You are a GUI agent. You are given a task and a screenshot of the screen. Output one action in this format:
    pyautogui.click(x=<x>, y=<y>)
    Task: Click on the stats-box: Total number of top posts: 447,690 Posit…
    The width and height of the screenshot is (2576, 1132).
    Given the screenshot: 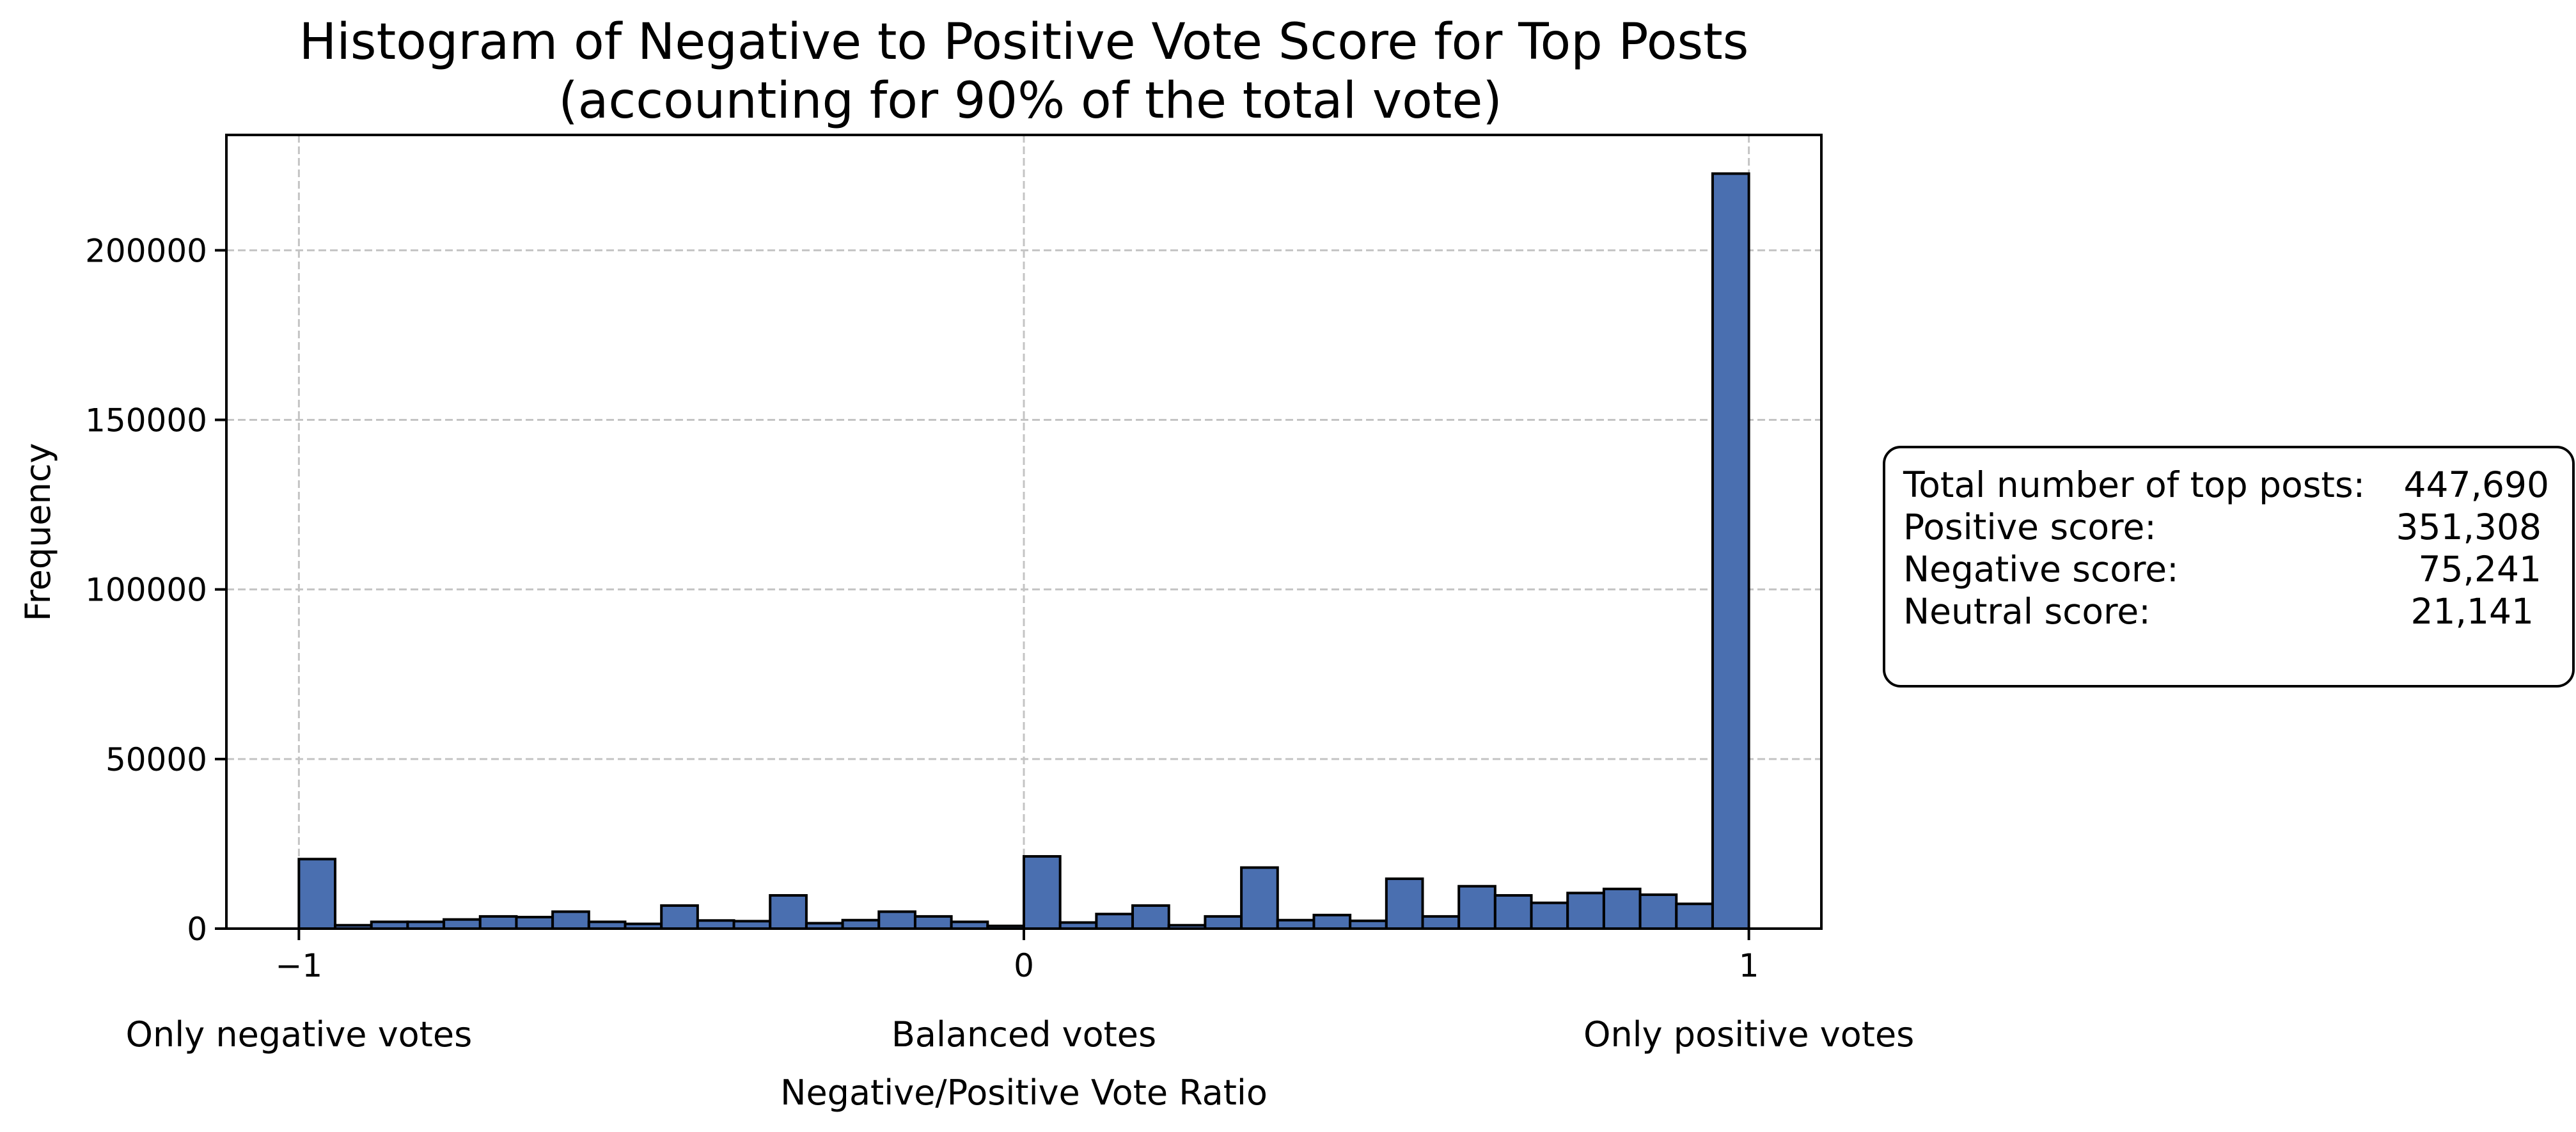 What is the action you would take?
    pyautogui.click(x=2229, y=567)
    